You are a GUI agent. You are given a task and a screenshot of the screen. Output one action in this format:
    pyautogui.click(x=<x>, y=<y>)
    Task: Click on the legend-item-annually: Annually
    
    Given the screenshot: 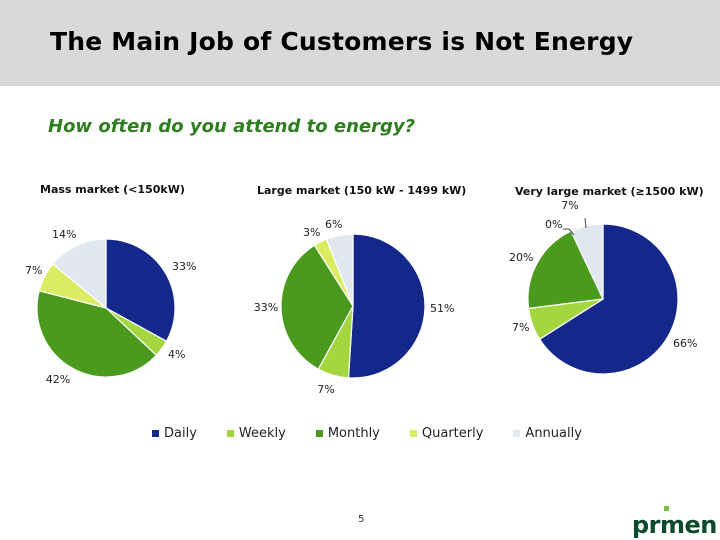 What is the action you would take?
    pyautogui.click(x=547, y=433)
    